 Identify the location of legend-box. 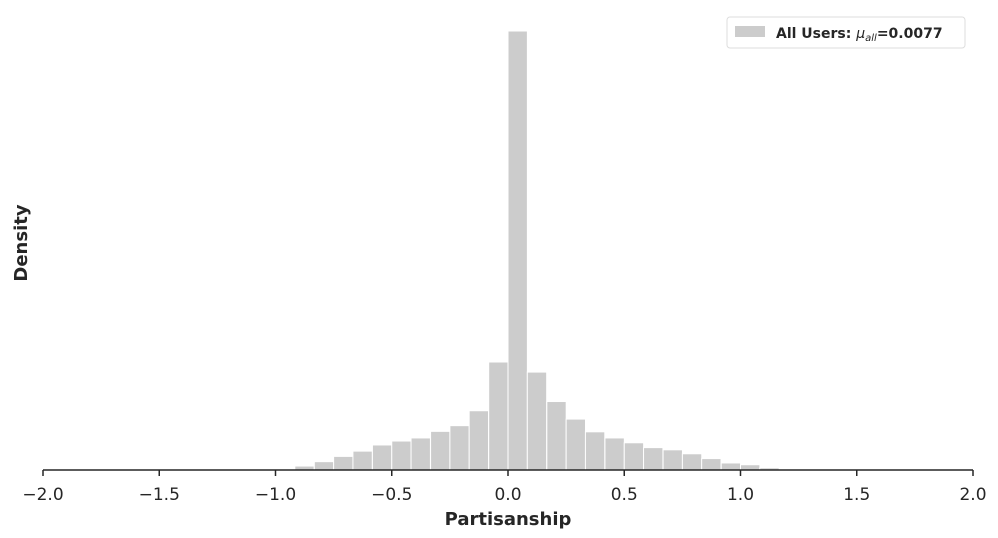
(846, 32).